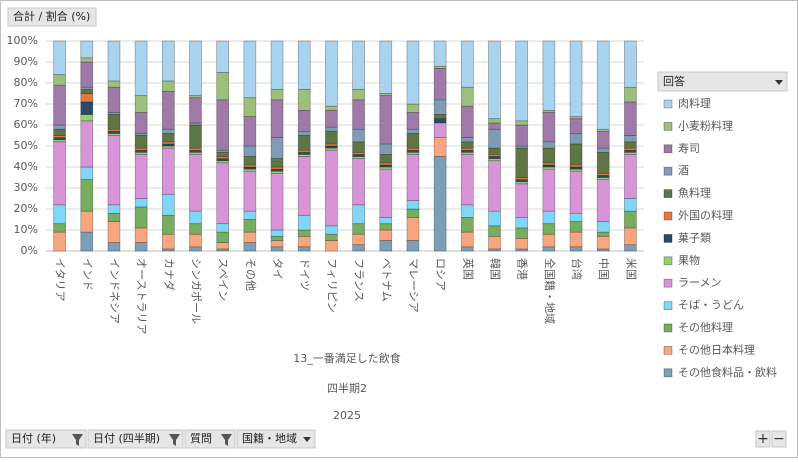  I want to click on filter-bar: 日付 (年) 日付 (四半期) 質問 国籍・地域, so click(160, 439).